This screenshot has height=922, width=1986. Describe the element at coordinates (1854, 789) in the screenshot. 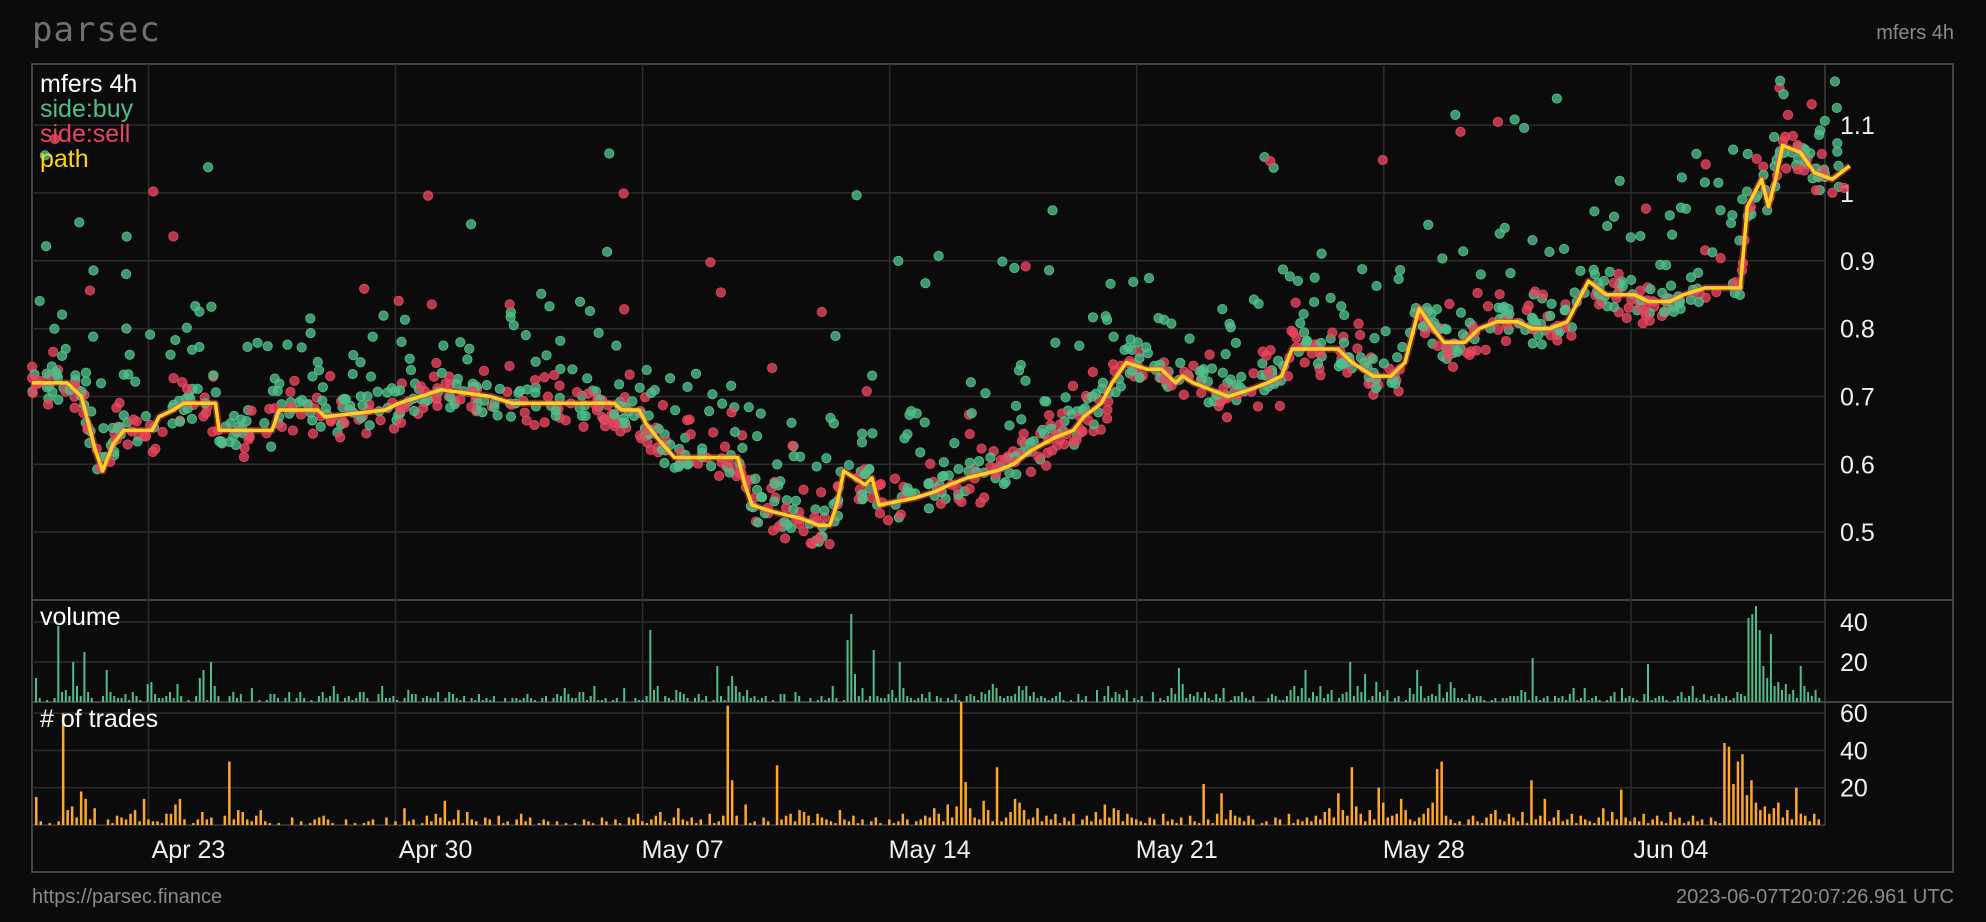

I see `y-tick-label: 20` at that location.